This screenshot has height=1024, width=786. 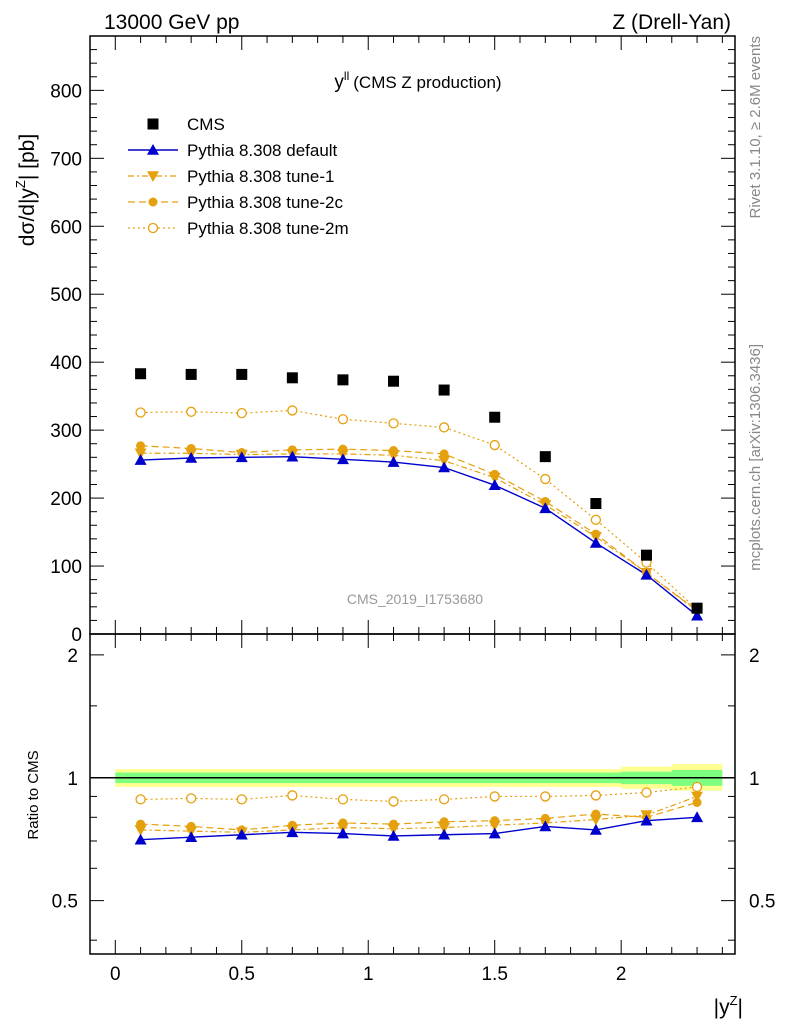 What do you see at coordinates (33, 794) in the screenshot?
I see `ratio-axis-label: Ratio to CMS` at bounding box center [33, 794].